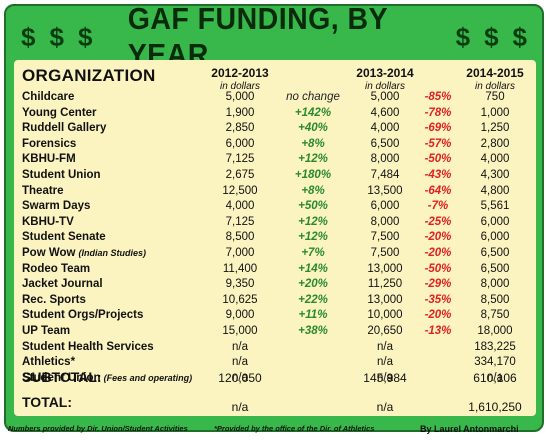 This screenshot has height=440, width=550. I want to click on change-2012-2013: +22%, so click(313, 299).